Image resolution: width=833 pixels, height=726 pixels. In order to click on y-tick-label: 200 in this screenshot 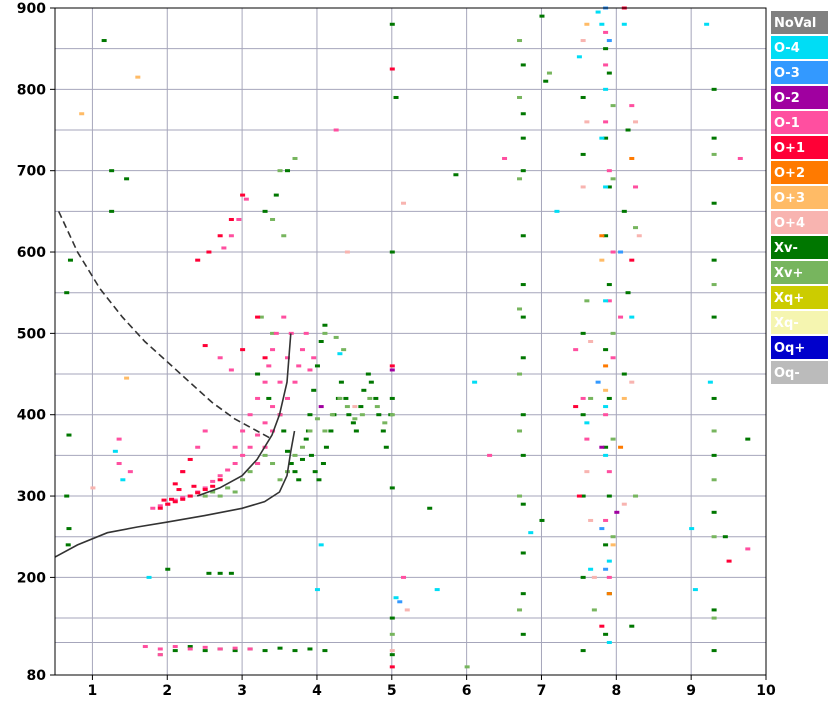, I will do `click(31, 578)`.